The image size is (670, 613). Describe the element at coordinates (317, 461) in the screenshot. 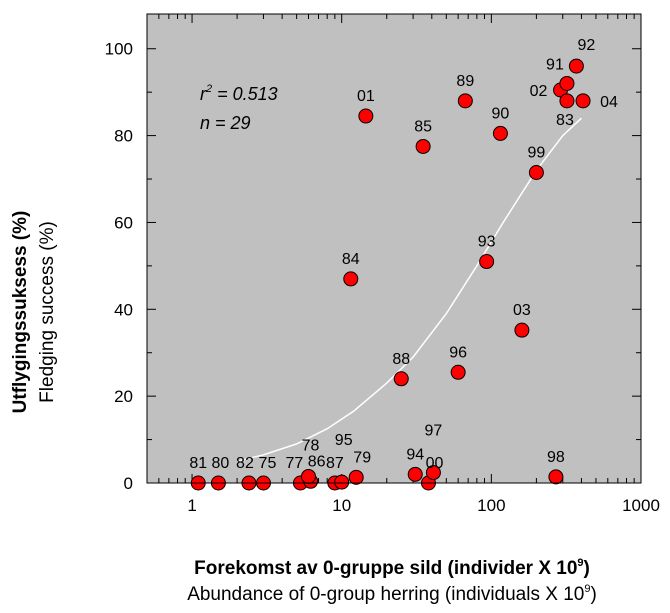

I see `point-label-86: 86` at that location.